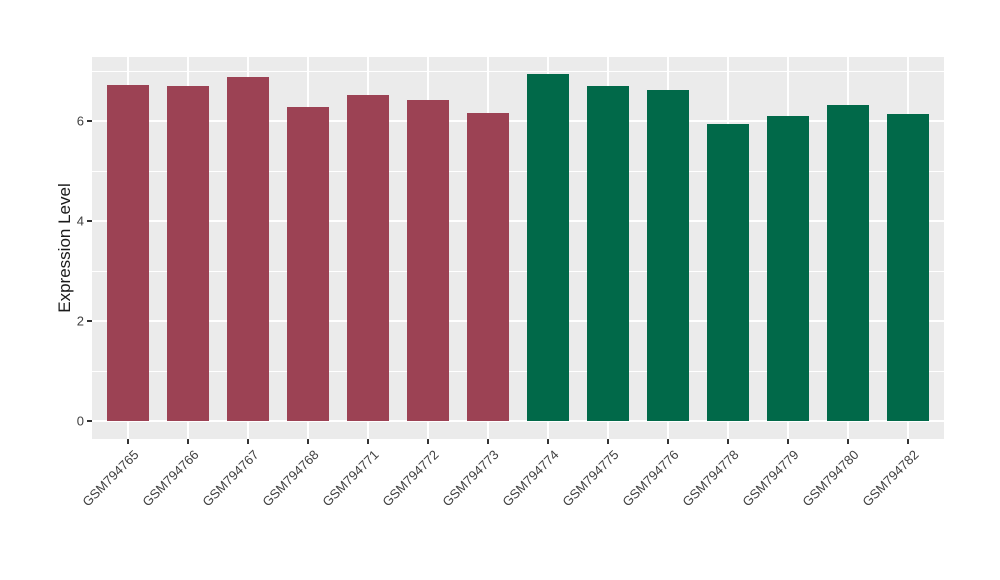  Describe the element at coordinates (80, 221) in the screenshot. I see `y-tick-label: 4` at that location.